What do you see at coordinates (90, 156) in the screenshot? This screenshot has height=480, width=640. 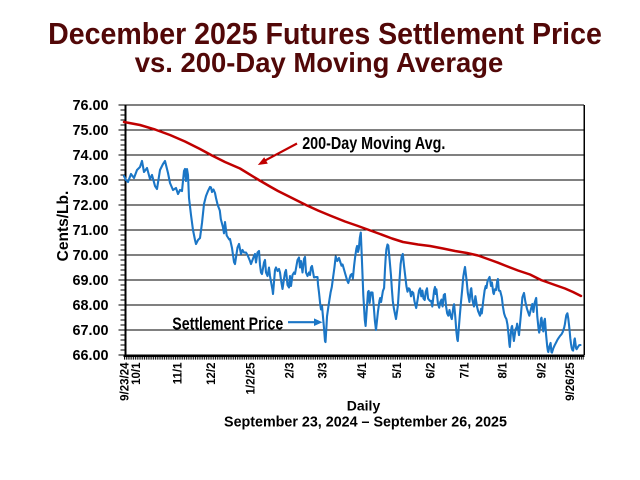 I see `svg-text: 74.00` at bounding box center [90, 156].